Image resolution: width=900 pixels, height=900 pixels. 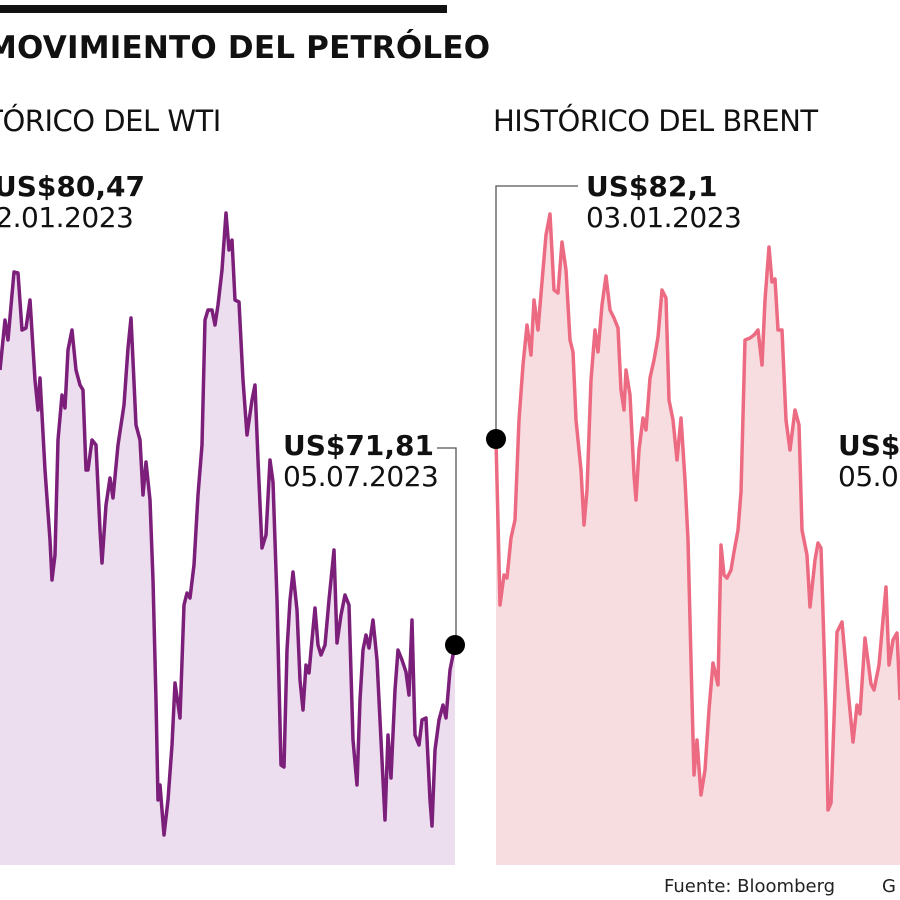 I want to click on brent-end-annotation: US$ 05.0, so click(x=869, y=461).